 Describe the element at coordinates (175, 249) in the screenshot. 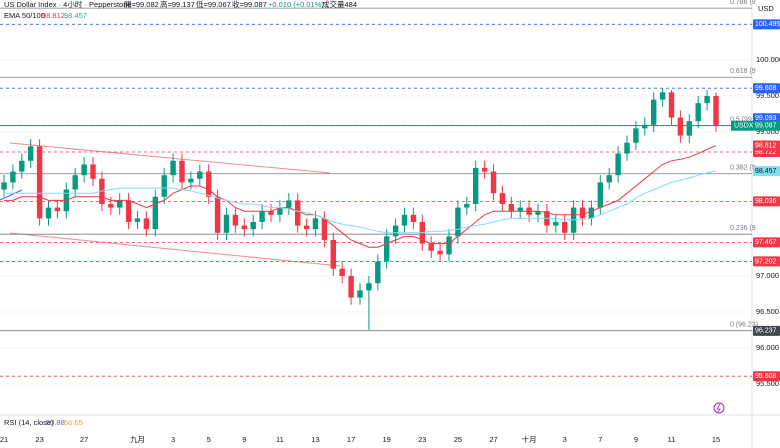

I see `channel-lower` at that location.